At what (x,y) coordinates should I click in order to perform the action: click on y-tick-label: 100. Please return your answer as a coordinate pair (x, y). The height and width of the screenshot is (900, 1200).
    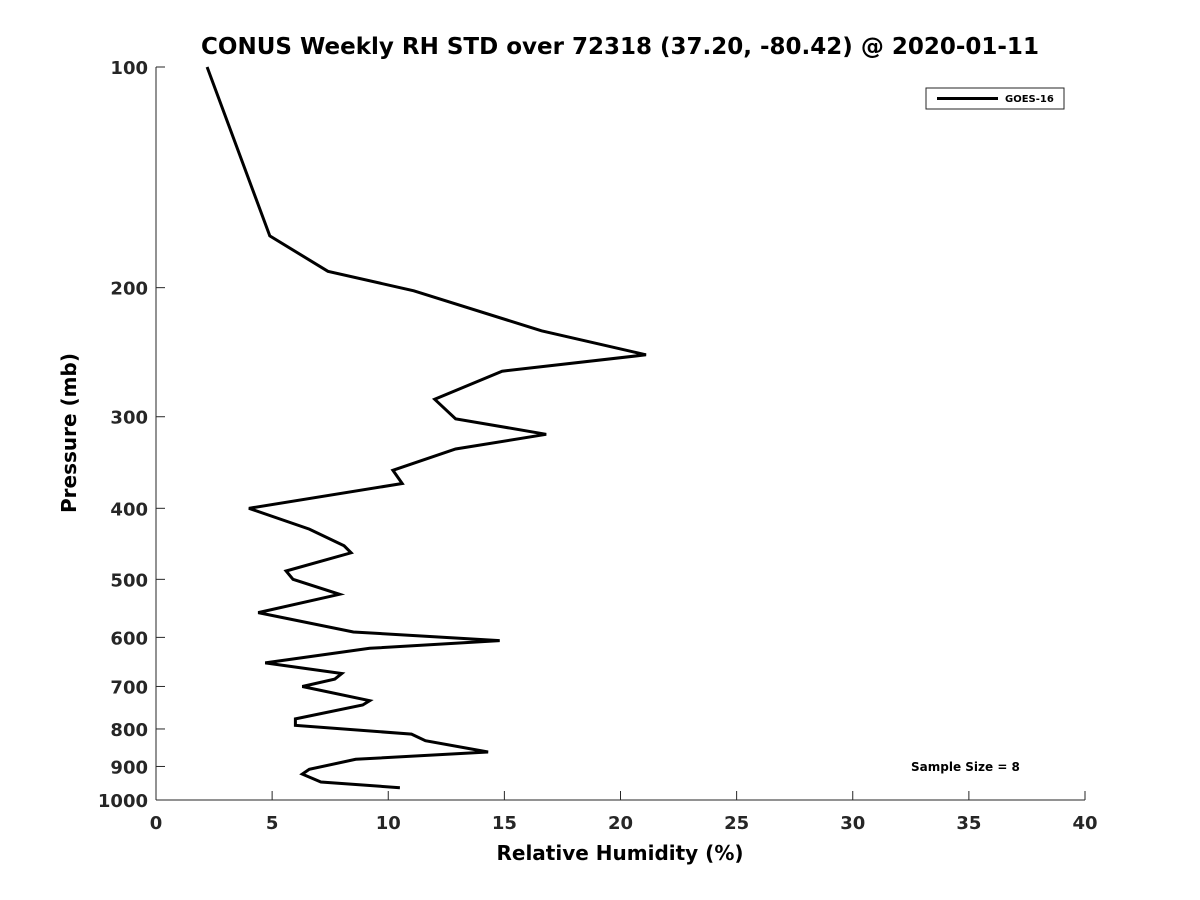
    Looking at the image, I should click on (129, 68).